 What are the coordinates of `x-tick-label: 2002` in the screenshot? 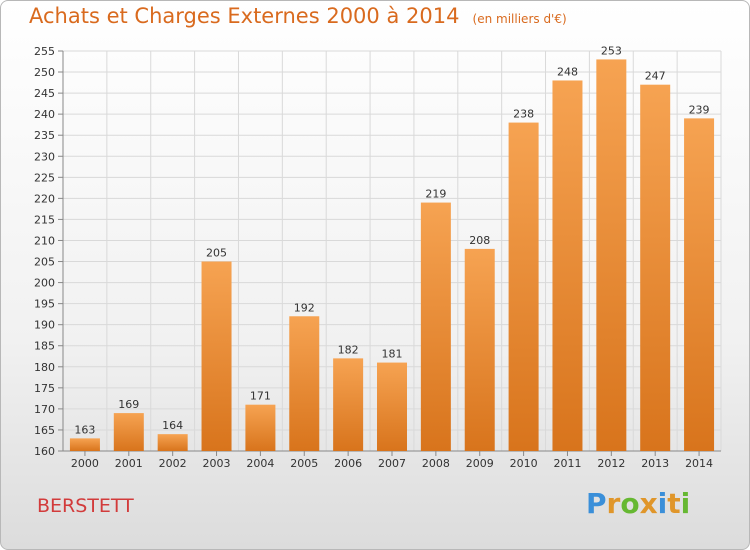 It's located at (173, 463).